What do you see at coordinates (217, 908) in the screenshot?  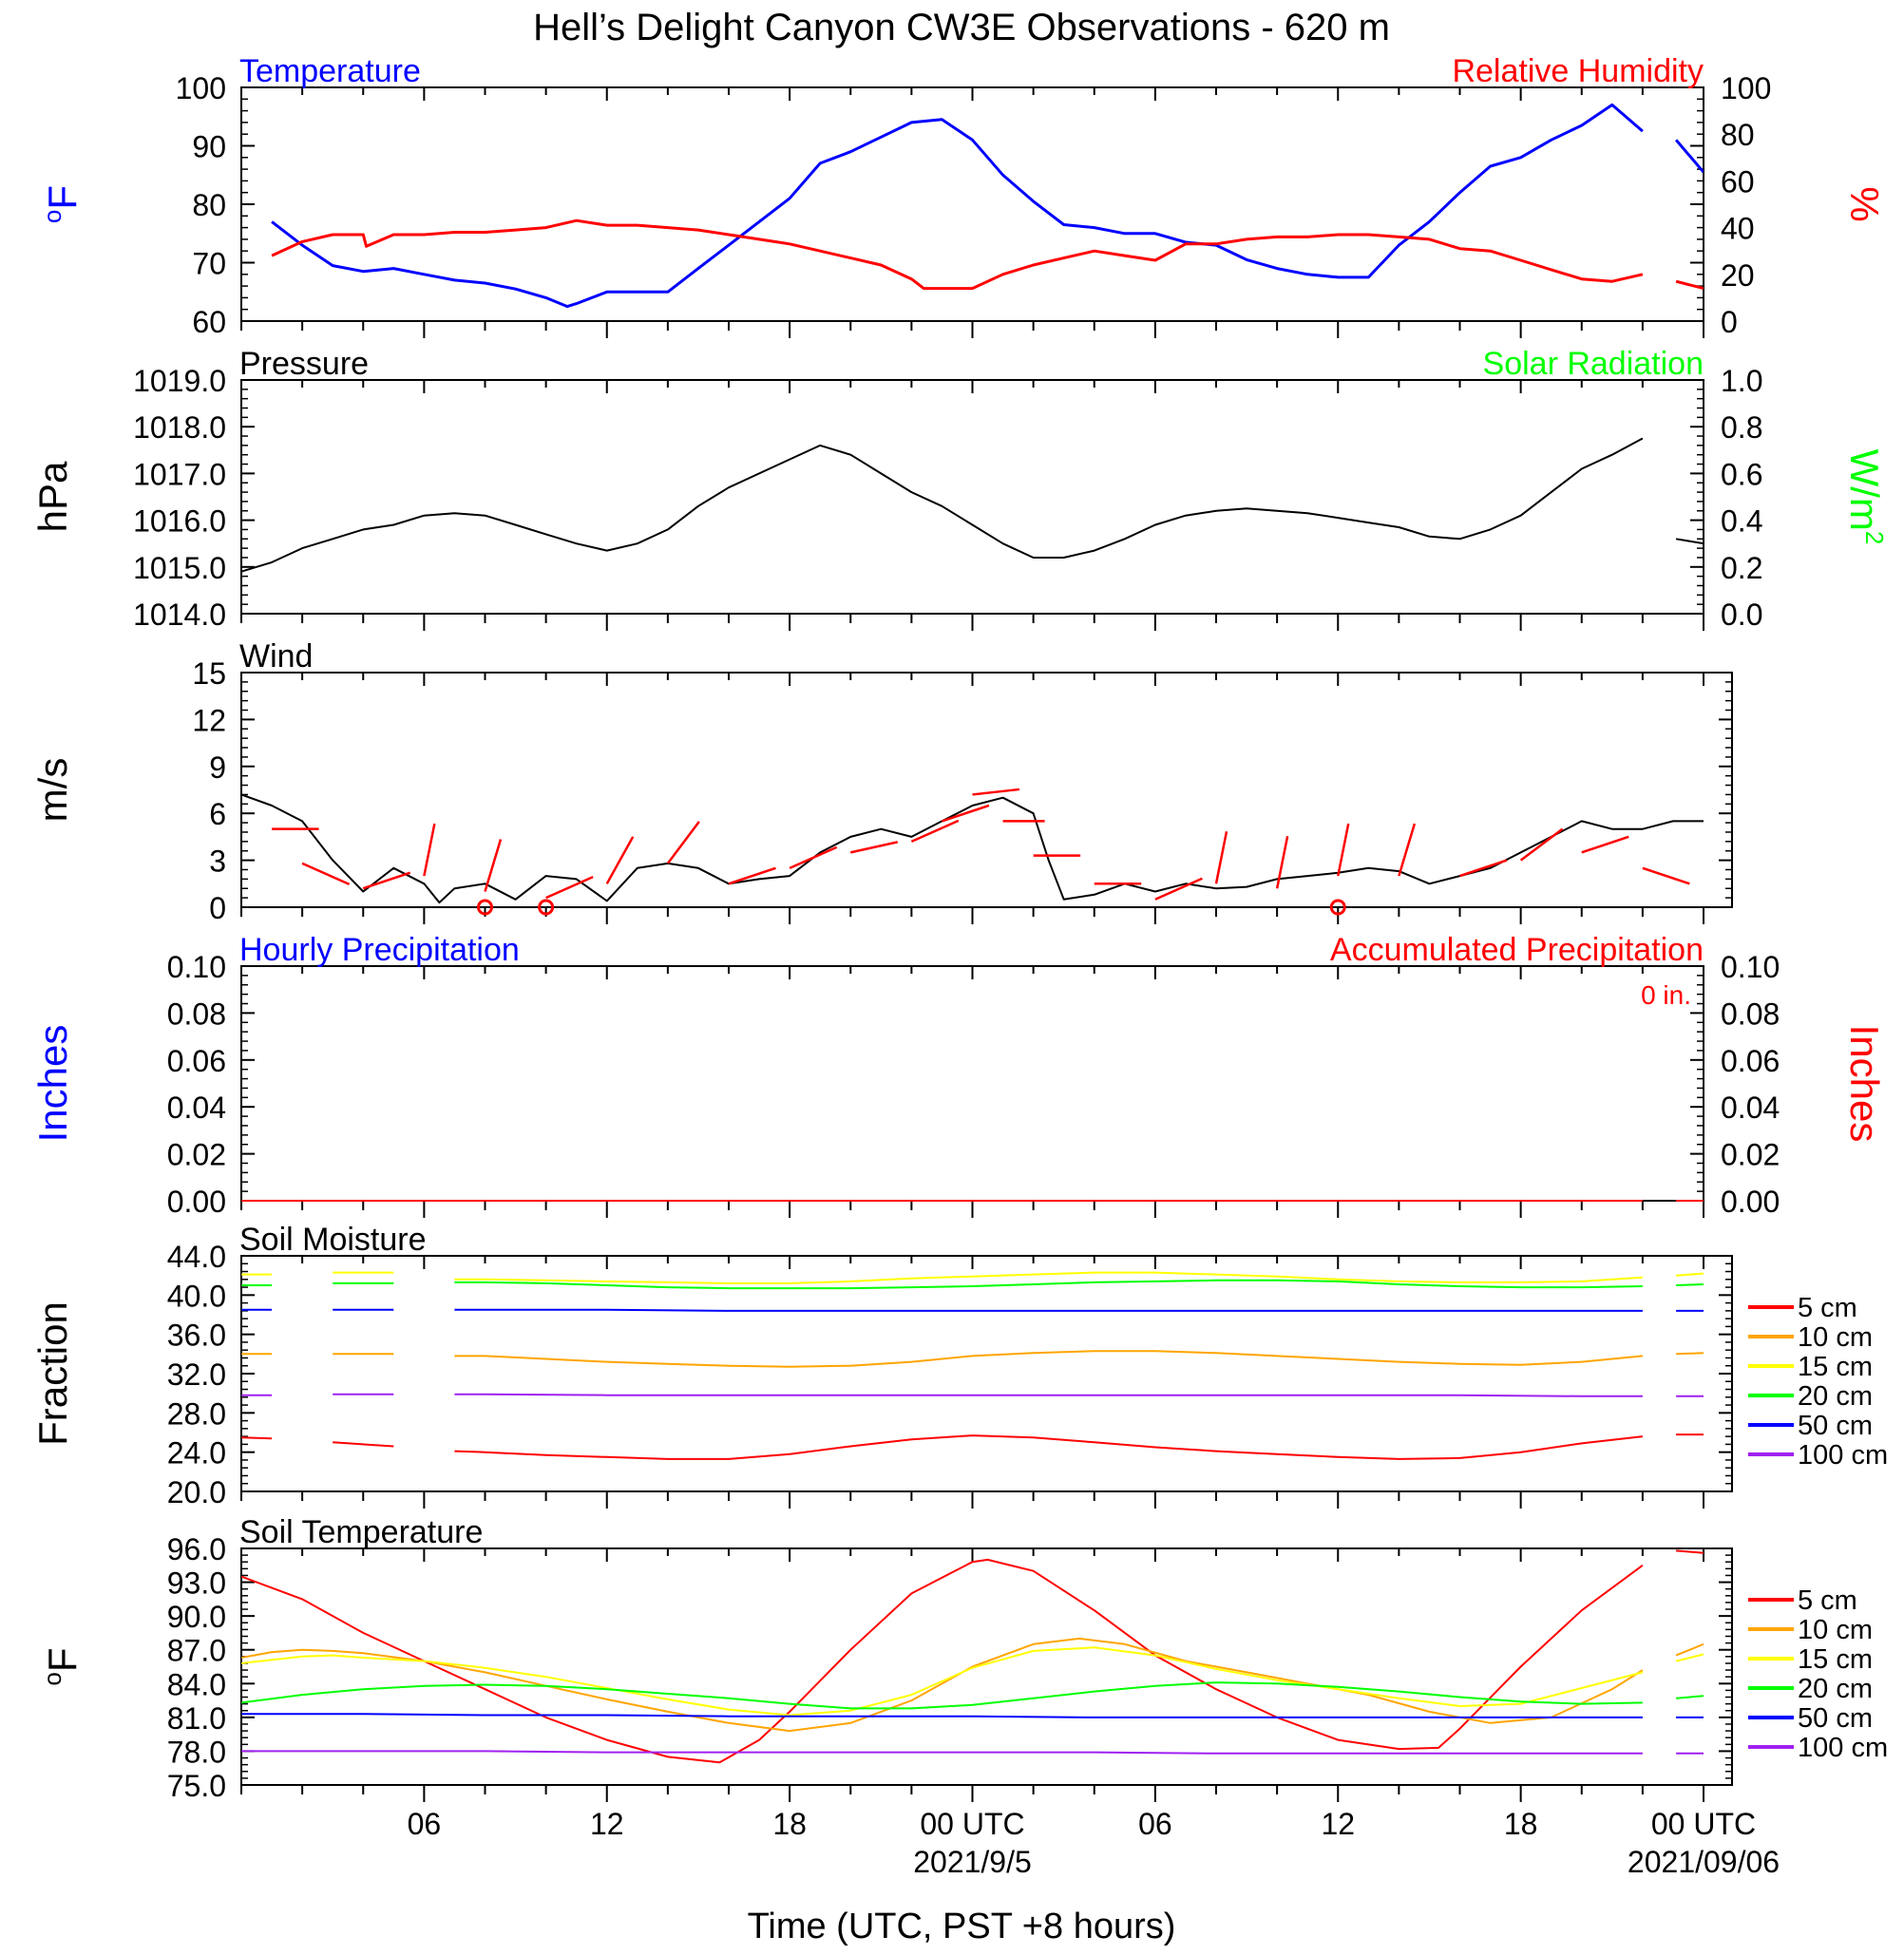 I see `y-tick-label: 0` at bounding box center [217, 908].